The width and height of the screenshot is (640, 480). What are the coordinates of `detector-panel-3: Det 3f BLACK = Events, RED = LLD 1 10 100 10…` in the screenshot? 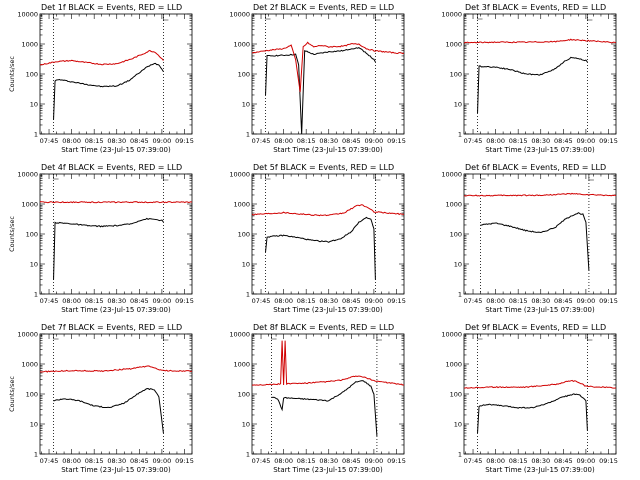 It's located at (529, 78).